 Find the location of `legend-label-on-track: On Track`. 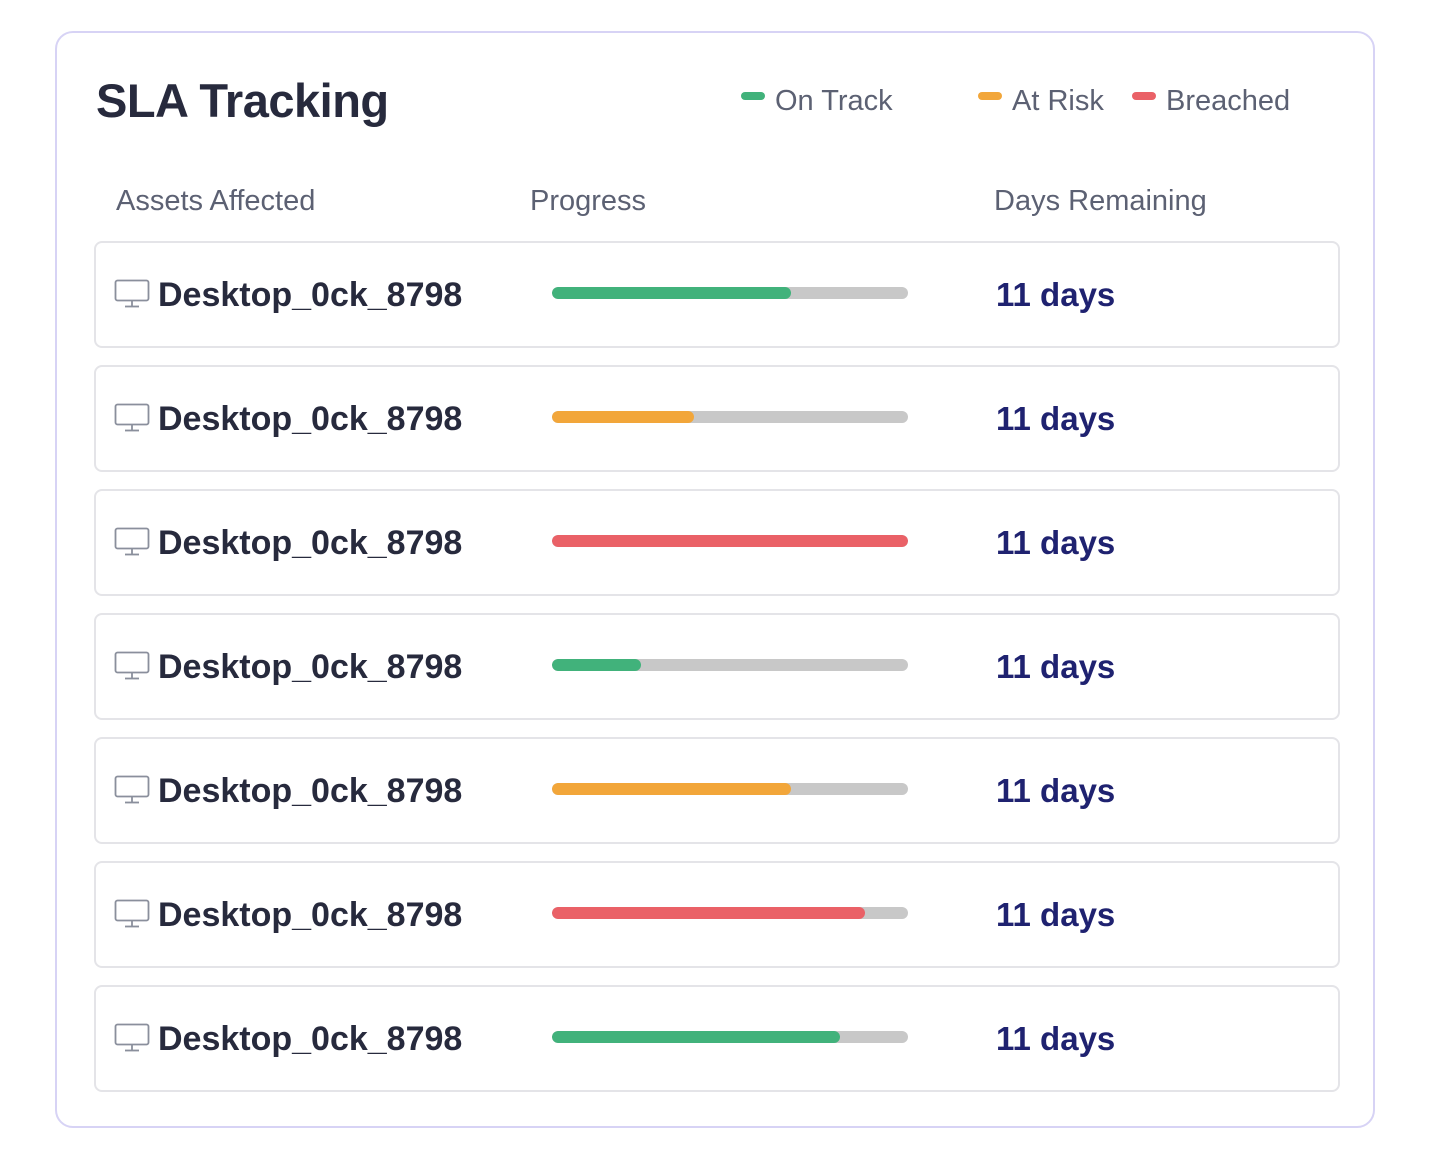

legend-label-on-track: On Track is located at coordinates (834, 101).